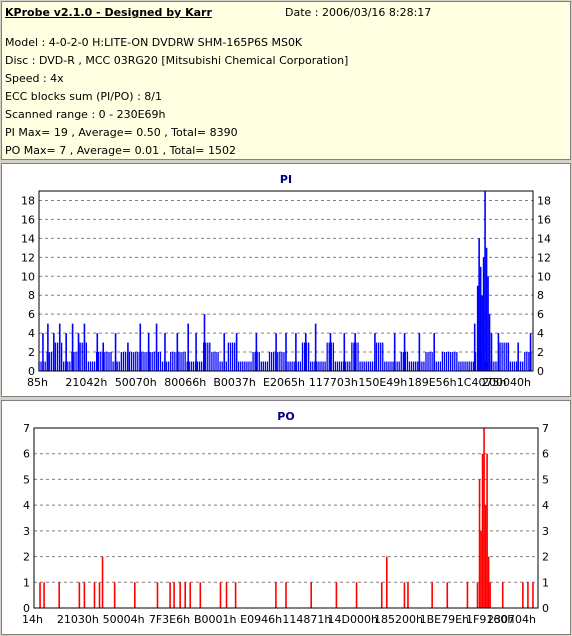 The height and width of the screenshot is (636, 572). What do you see at coordinates (185, 382) in the screenshot?
I see `pi-x-tick-label: 80066h` at bounding box center [185, 382].